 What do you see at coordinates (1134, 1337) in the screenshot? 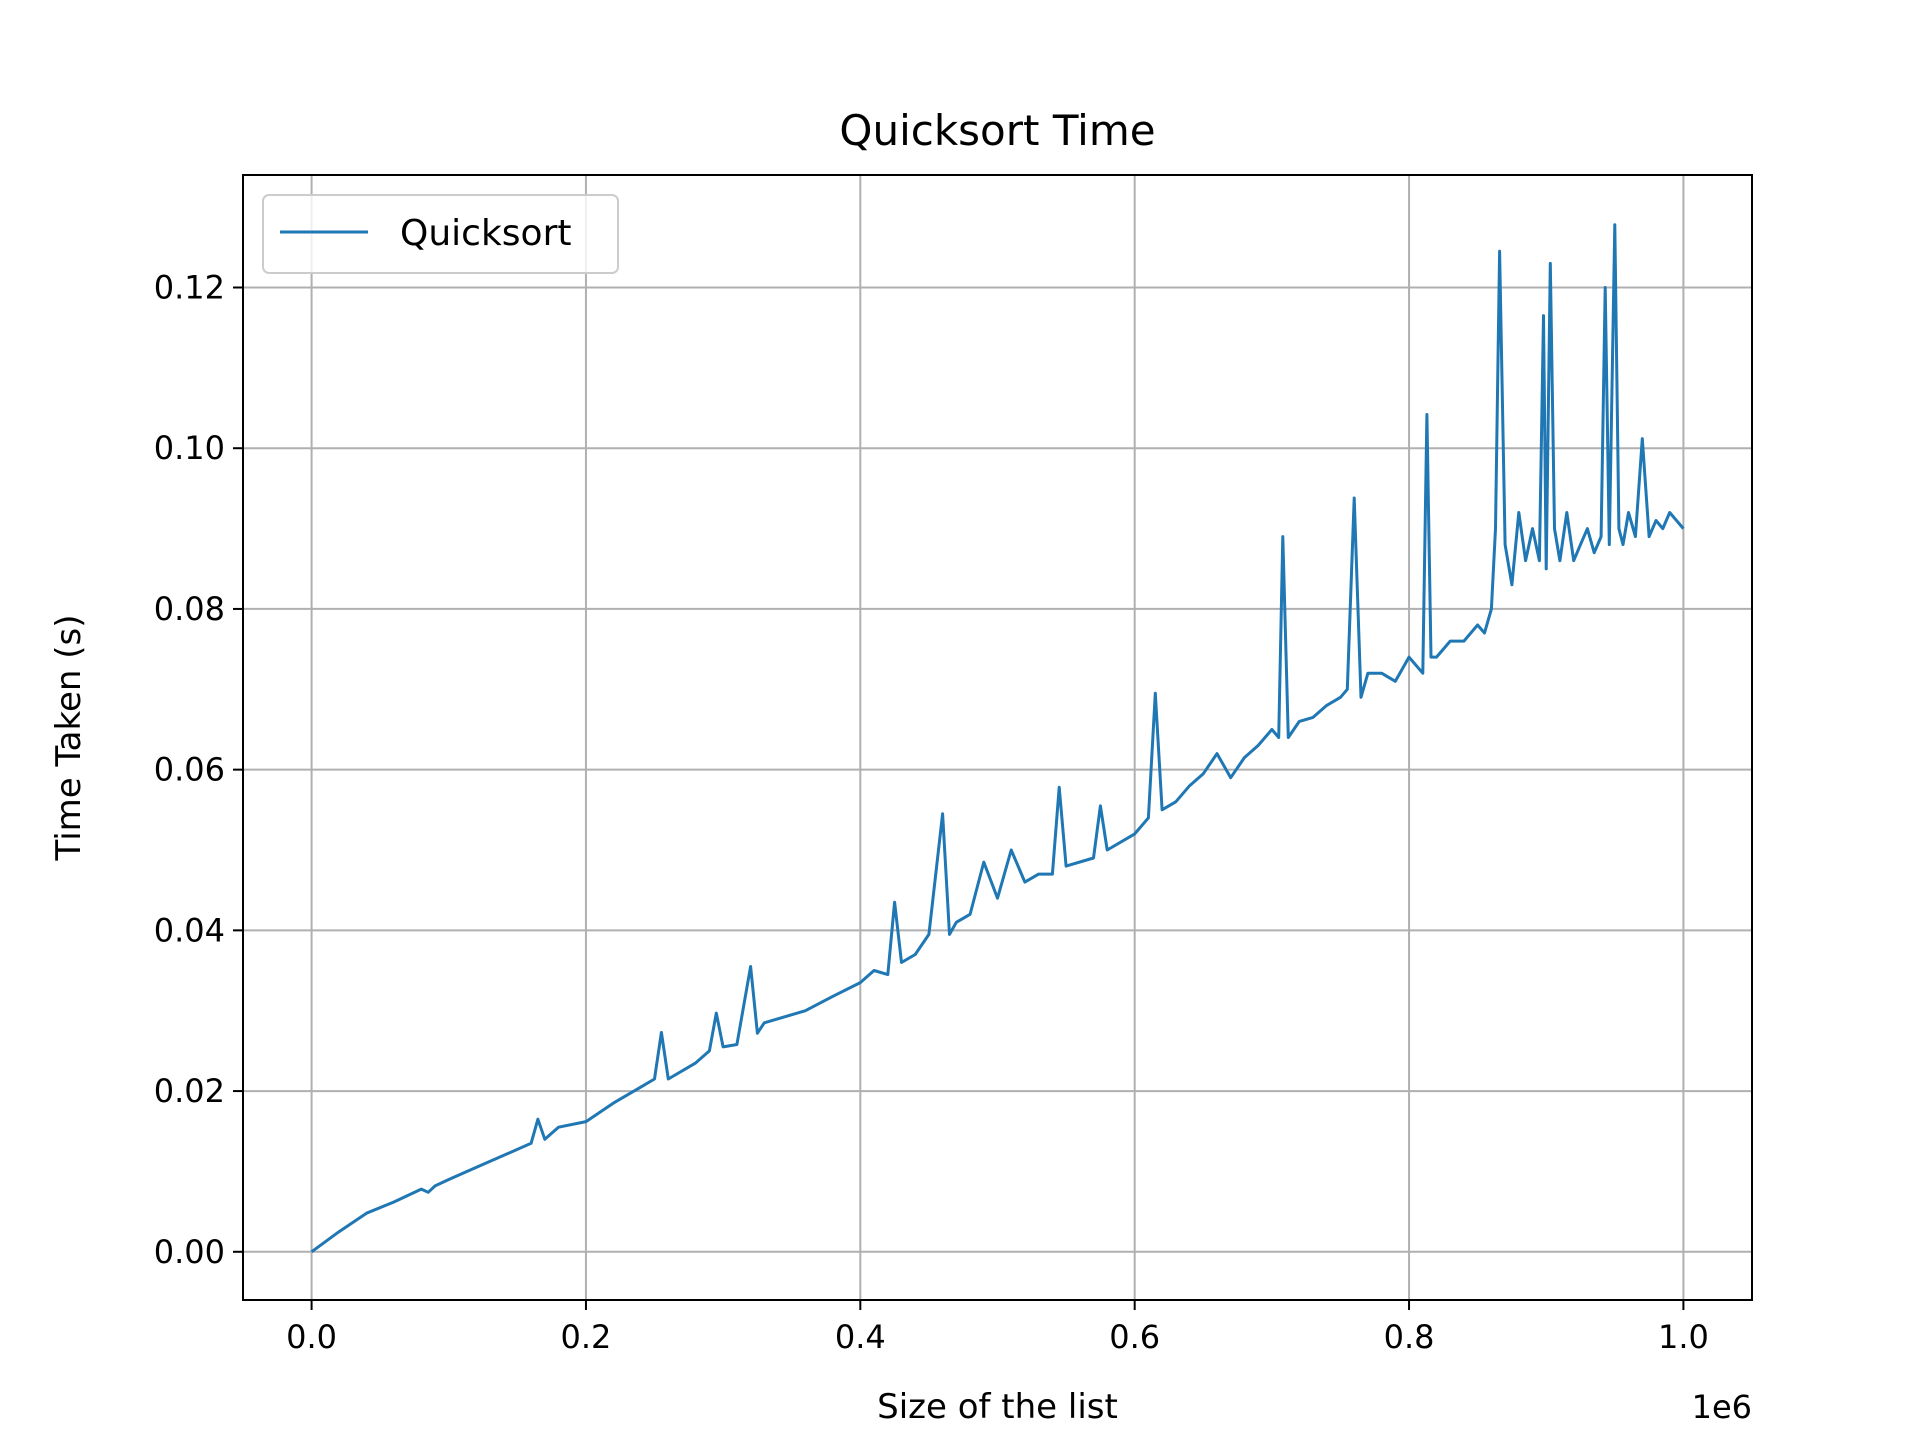
I see `x-tick-label: 0.6` at bounding box center [1134, 1337].